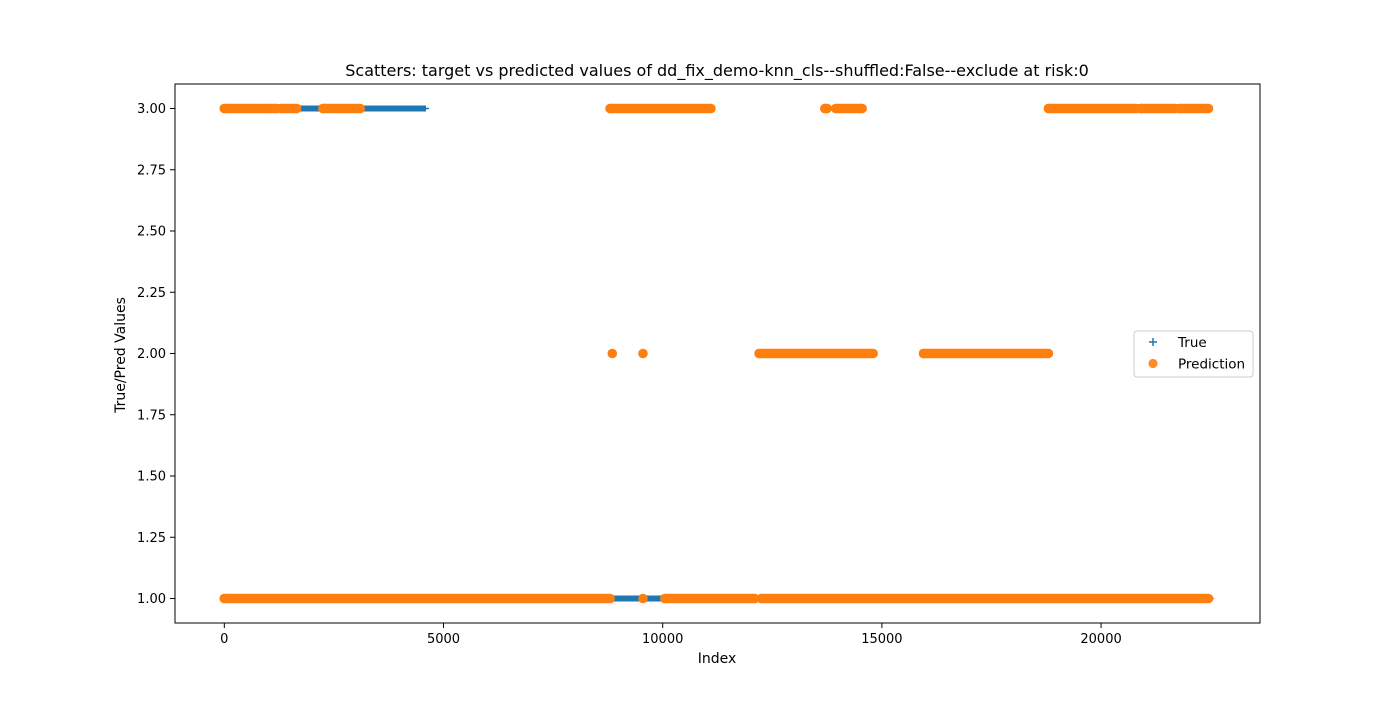  Describe the element at coordinates (151, 170) in the screenshot. I see `y-tick-label: 2.75` at that location.